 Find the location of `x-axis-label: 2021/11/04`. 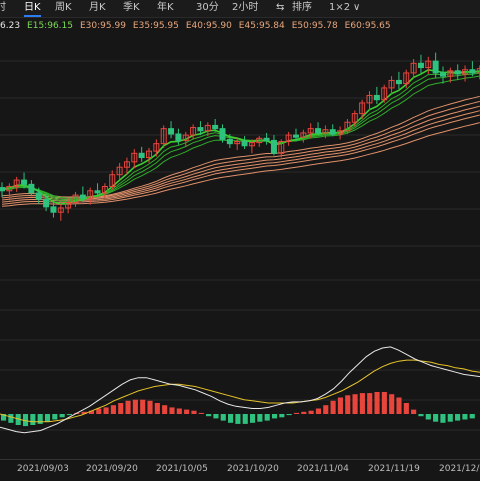

x-axis-label: 2021/11/04 is located at coordinates (323, 469).